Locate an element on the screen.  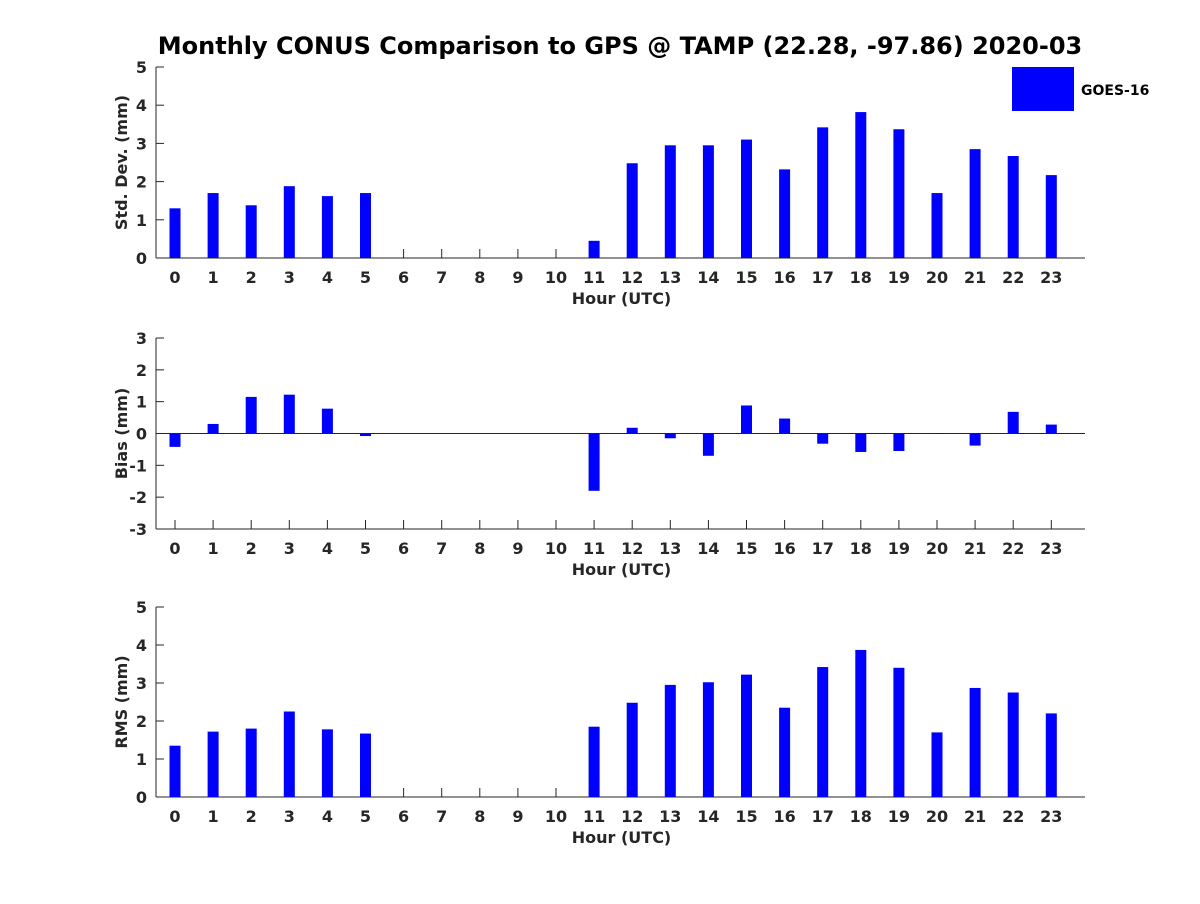
y-tick-label: 1 is located at coordinates (141, 759).